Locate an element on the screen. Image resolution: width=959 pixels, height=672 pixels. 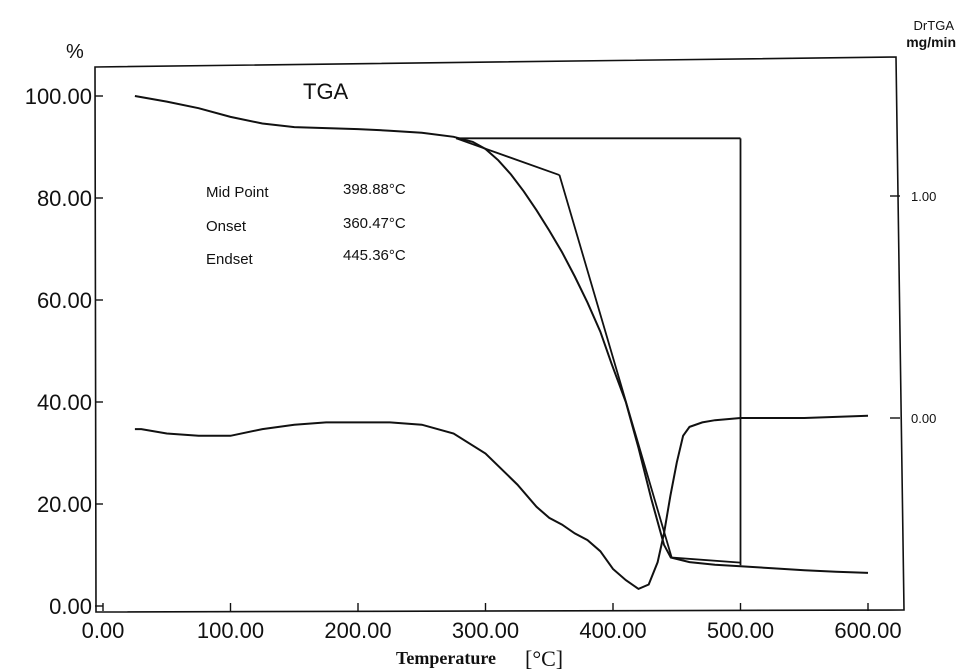
annotation-onset-value: 360.47°C is located at coordinates (374, 223).